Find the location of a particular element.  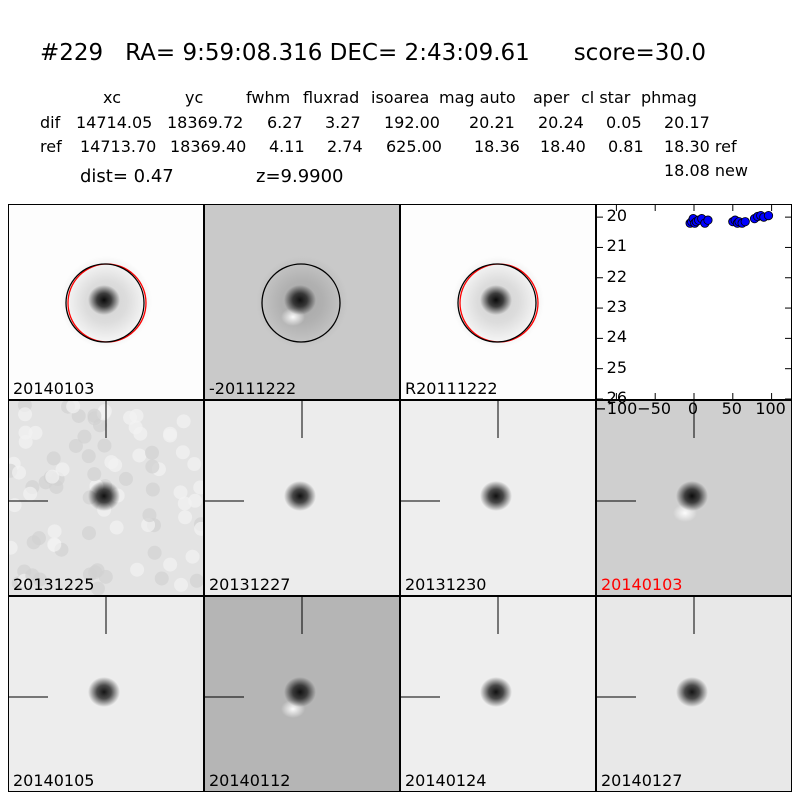

ref-mag-auto: 18.36 is located at coordinates (497, 146).